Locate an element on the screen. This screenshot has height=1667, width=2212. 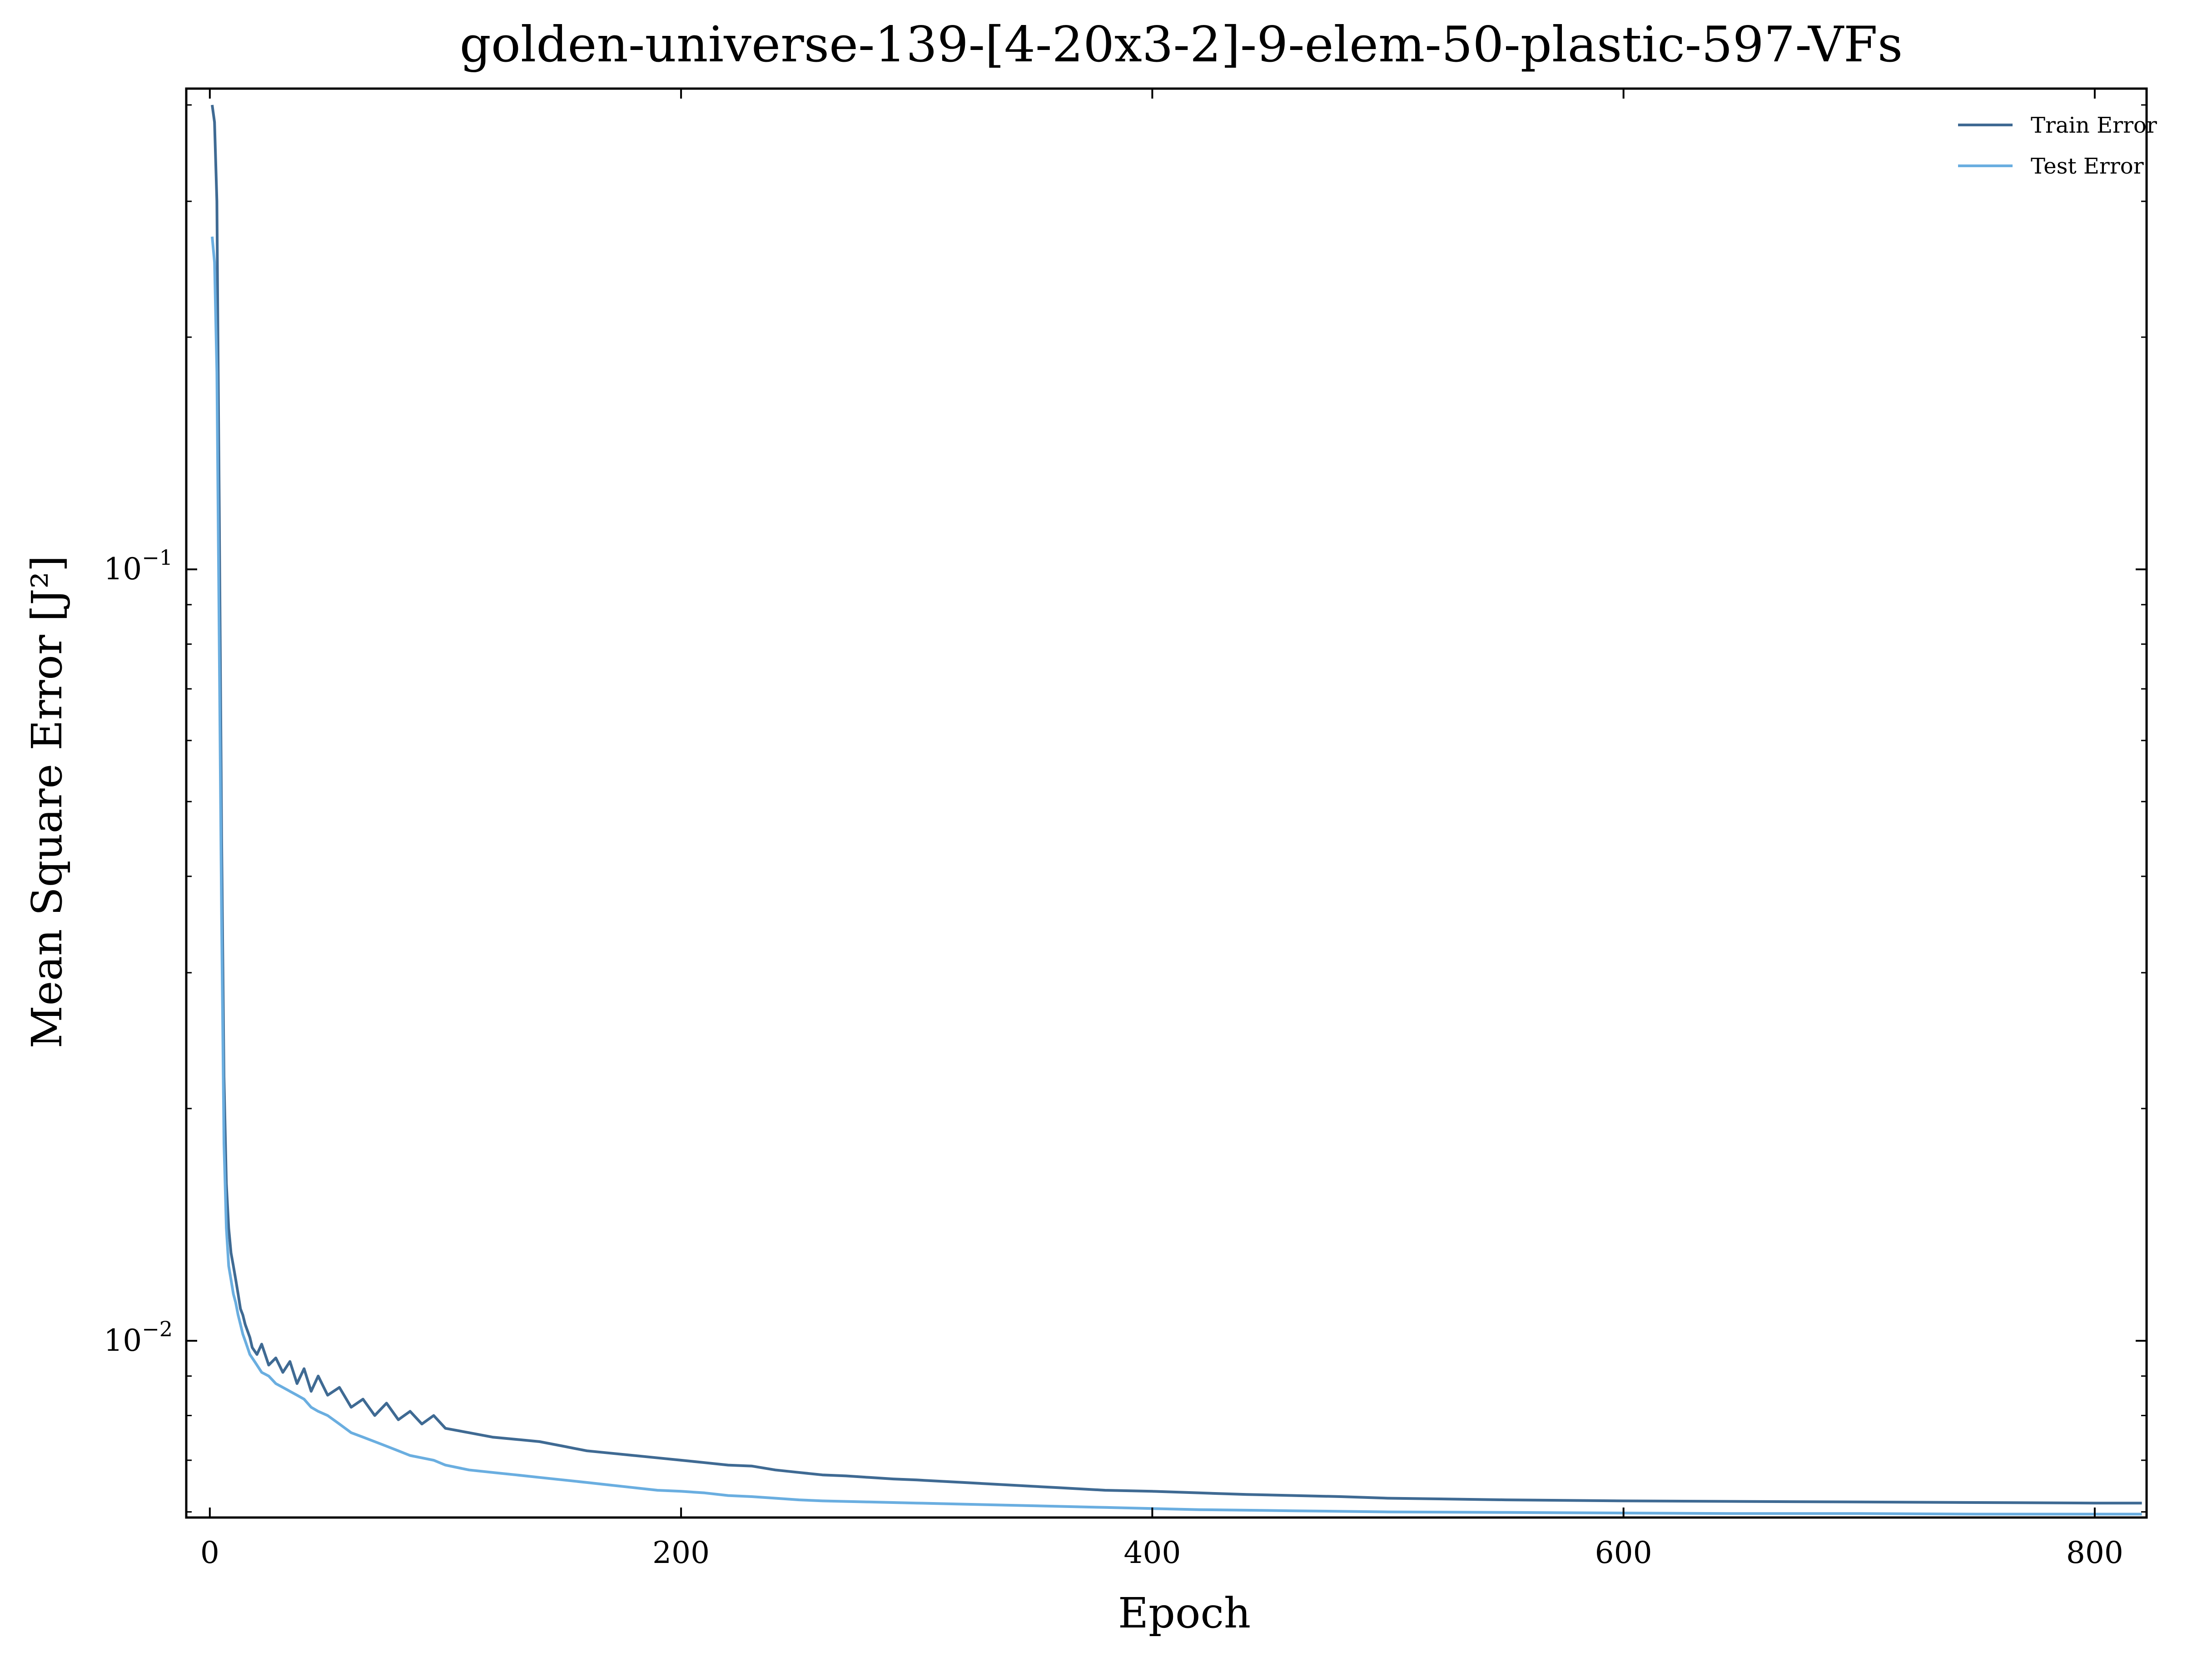
x-tick-label: 400 is located at coordinates (1152, 1552).